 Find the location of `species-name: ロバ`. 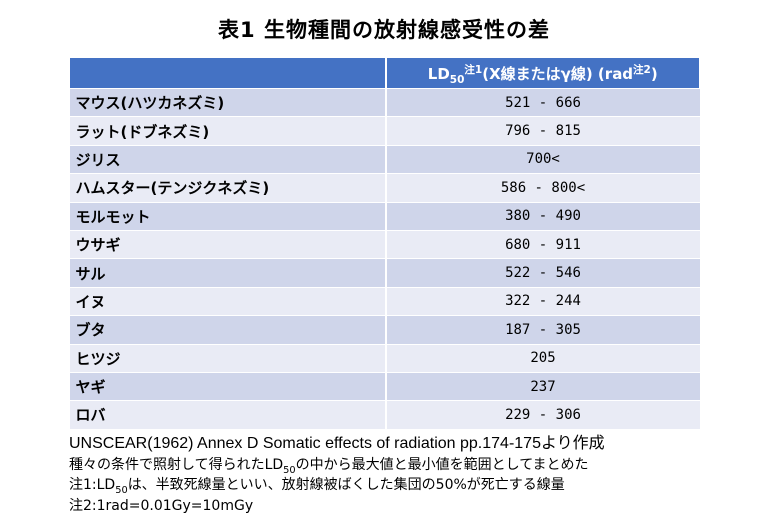

species-name: ロバ is located at coordinates (228, 415).